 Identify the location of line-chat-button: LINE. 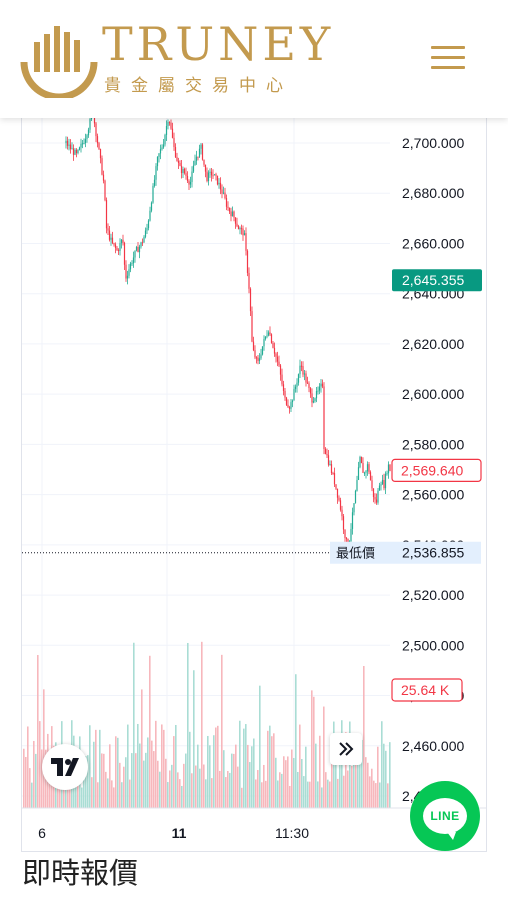
(445, 816).